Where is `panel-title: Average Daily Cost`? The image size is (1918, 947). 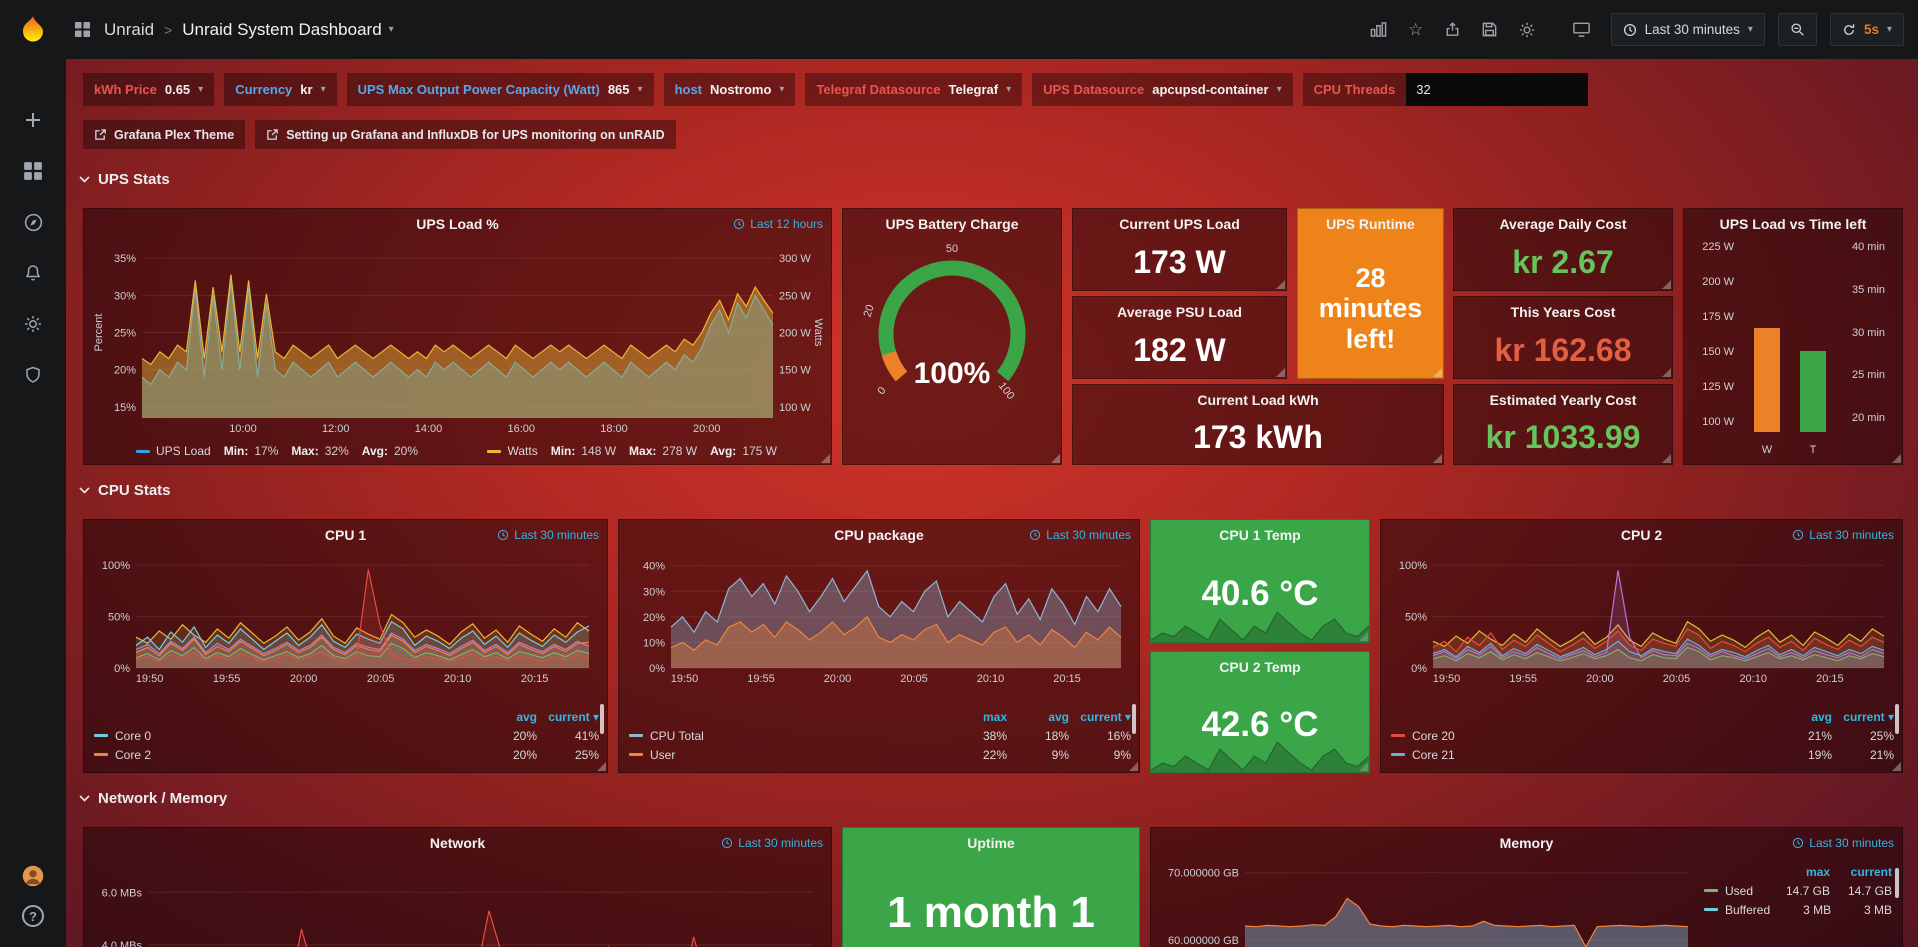 panel-title: Average Daily Cost is located at coordinates (1563, 224).